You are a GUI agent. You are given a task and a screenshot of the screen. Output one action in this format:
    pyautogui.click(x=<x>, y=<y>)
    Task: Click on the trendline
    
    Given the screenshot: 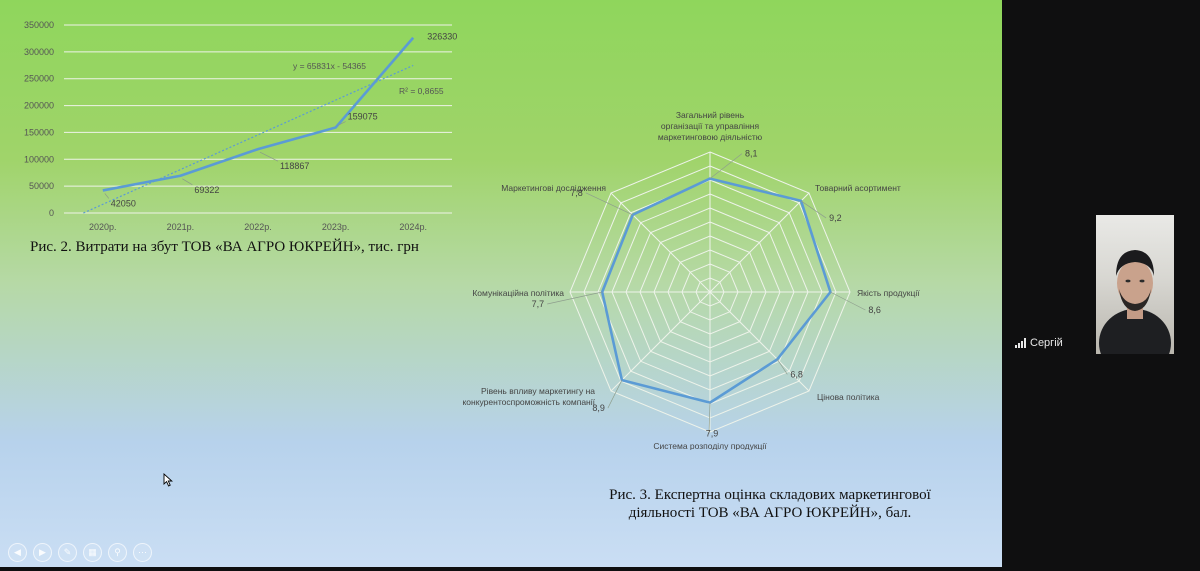 What is the action you would take?
    pyautogui.click(x=248, y=139)
    